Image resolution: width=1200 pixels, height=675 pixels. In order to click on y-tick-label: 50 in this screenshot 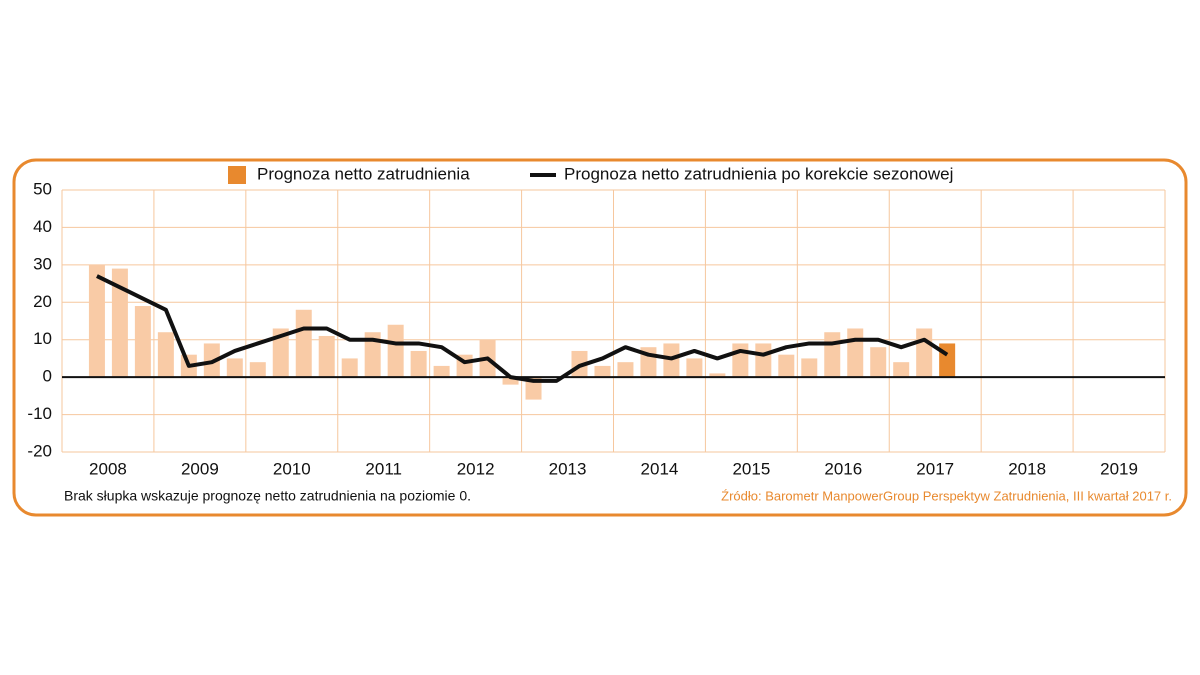, I will do `click(42, 188)`.